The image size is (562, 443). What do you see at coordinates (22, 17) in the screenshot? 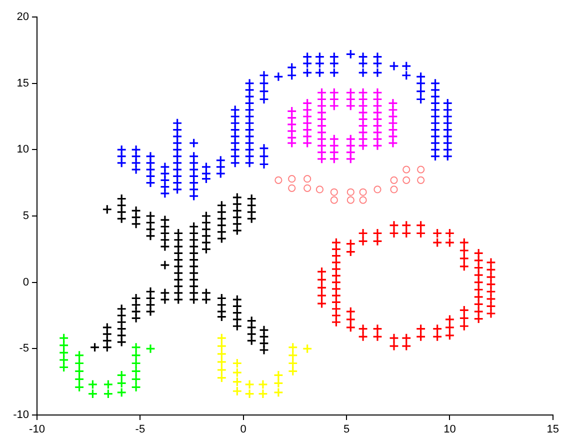
I see `y-tick-label: 20` at bounding box center [22, 17].